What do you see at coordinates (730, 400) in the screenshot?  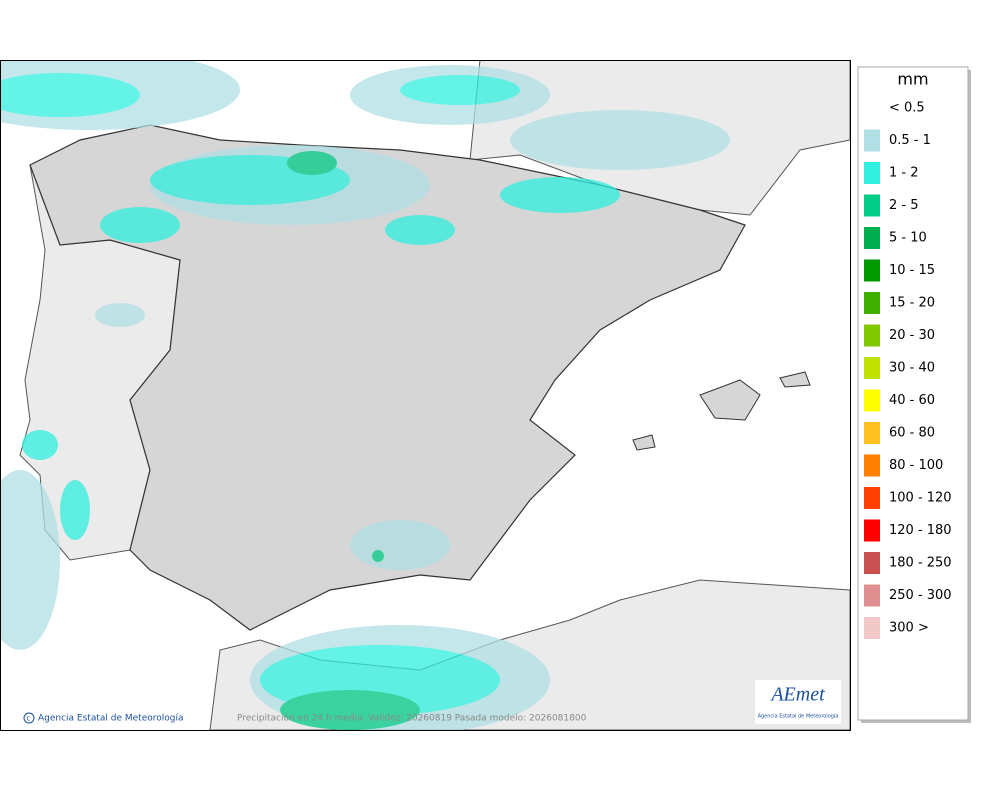 I see `mallorca` at bounding box center [730, 400].